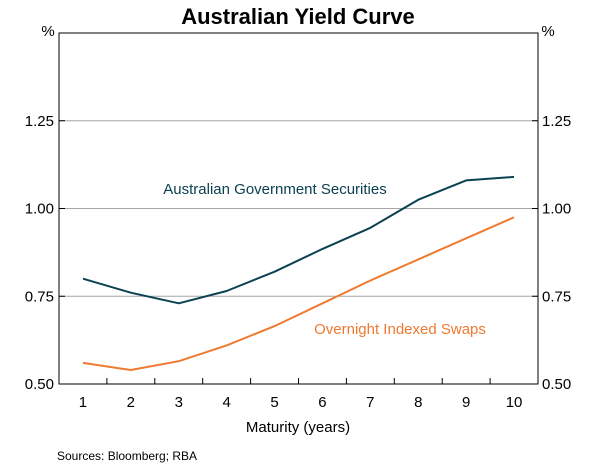 This screenshot has height=468, width=597. What do you see at coordinates (400, 329) in the screenshot?
I see `series-label-overnight-indexed-swaps: Overnight Indexed Swaps` at bounding box center [400, 329].